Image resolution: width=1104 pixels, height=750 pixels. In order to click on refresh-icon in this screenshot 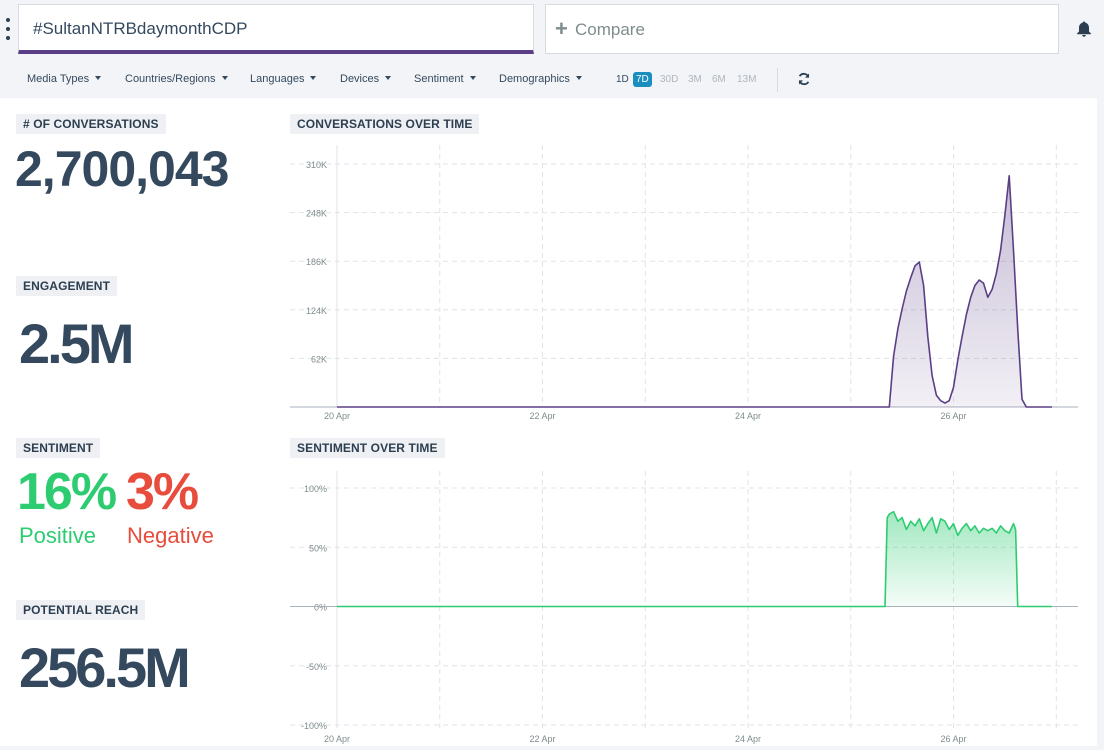, I will do `click(804, 79)`.